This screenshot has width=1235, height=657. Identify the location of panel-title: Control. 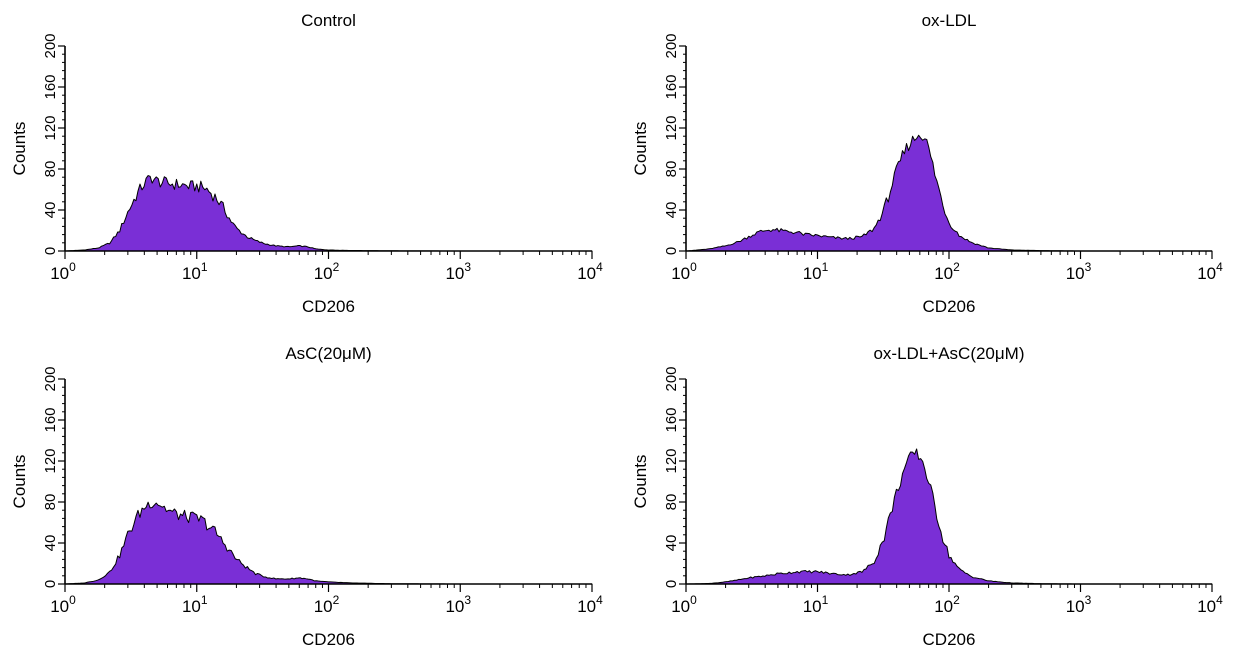
(328, 20).